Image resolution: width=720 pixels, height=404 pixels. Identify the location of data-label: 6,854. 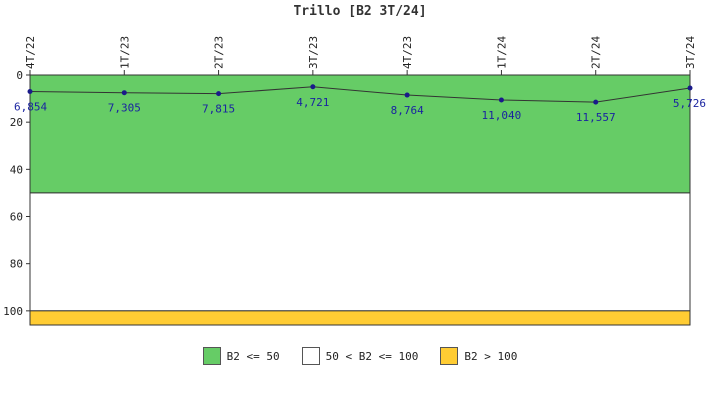
(30, 107).